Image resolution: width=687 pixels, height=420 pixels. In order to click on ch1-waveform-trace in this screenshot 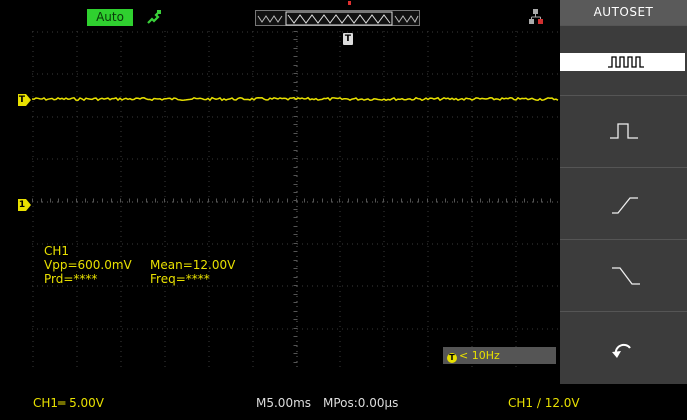, I will do `click(295, 99)`.